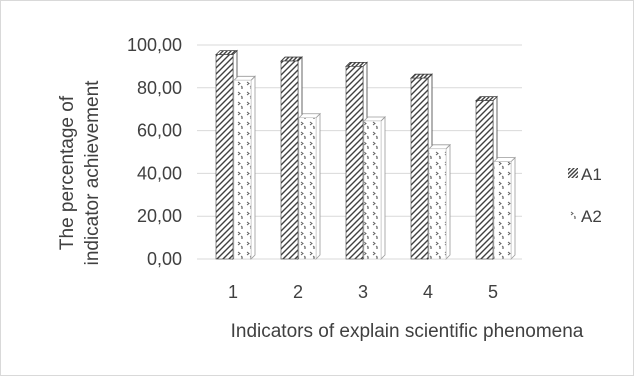 The height and width of the screenshot is (377, 634). I want to click on x-tick-label: 5, so click(493, 292).